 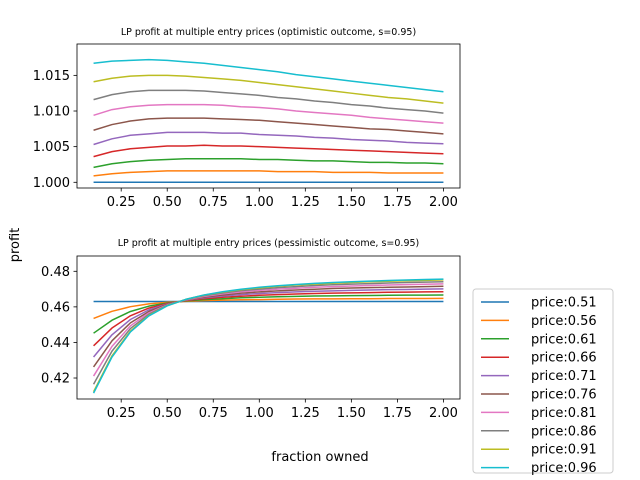 I want to click on legend-box, so click(x=543, y=381).